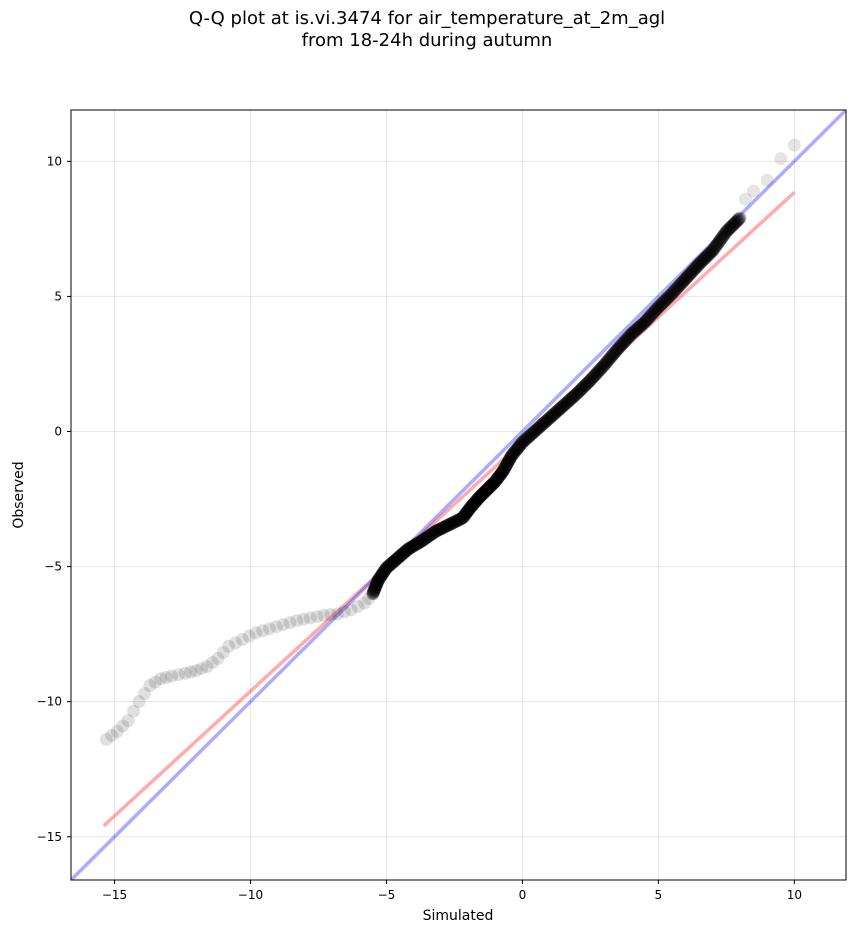  I want to click on y-tick-label: −5, so click(53, 567).